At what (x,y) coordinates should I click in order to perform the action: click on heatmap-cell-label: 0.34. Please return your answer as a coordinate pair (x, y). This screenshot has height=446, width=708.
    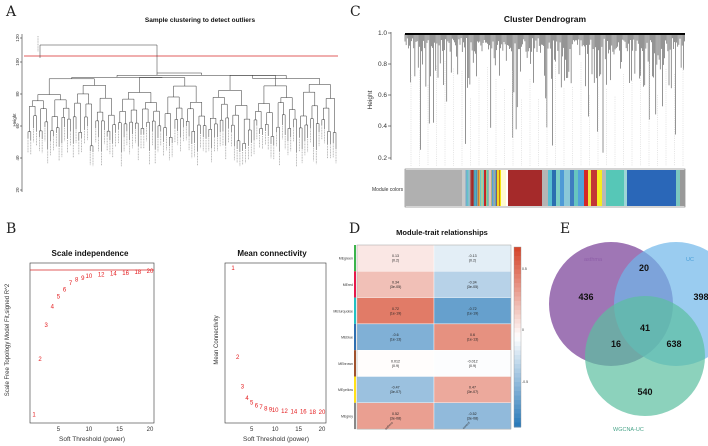
    Looking at the image, I should click on (395, 282).